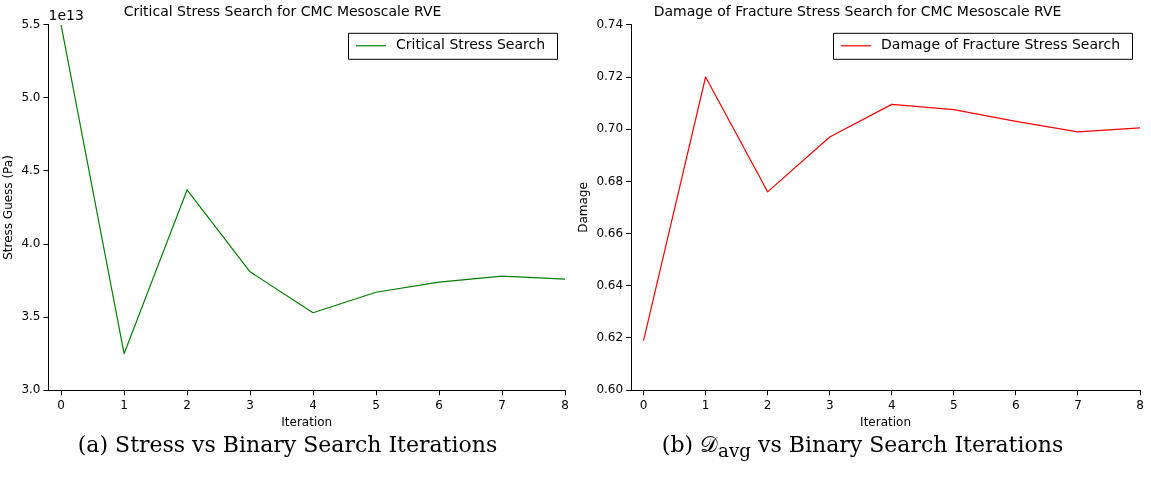 The height and width of the screenshot is (485, 1151). What do you see at coordinates (610, 232) in the screenshot?
I see `y-tick-label: 0.66` at bounding box center [610, 232].